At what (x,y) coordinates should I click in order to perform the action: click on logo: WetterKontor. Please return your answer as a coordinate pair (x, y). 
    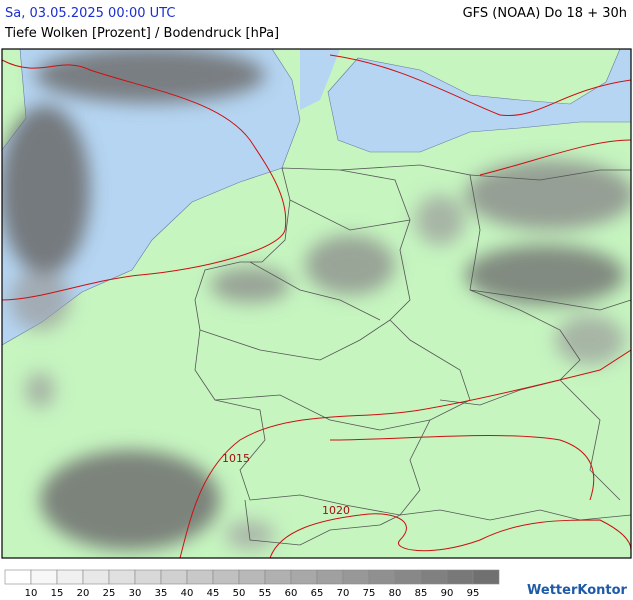
    Looking at the image, I should click on (577, 590).